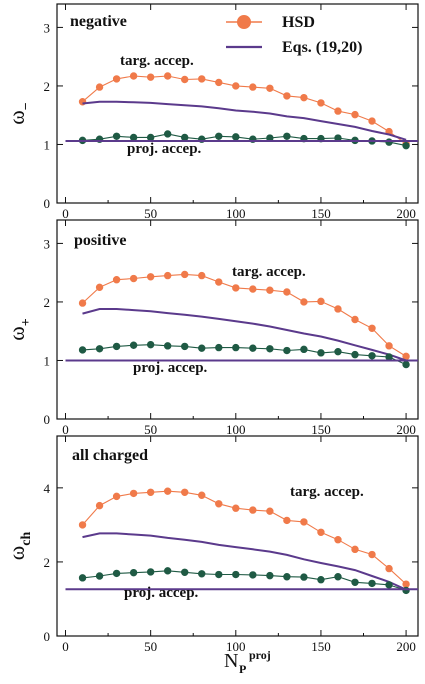 The height and width of the screenshot is (684, 425). What do you see at coordinates (26, 106) in the screenshot?
I see `y-axis-label-sub: −` at bounding box center [26, 106].